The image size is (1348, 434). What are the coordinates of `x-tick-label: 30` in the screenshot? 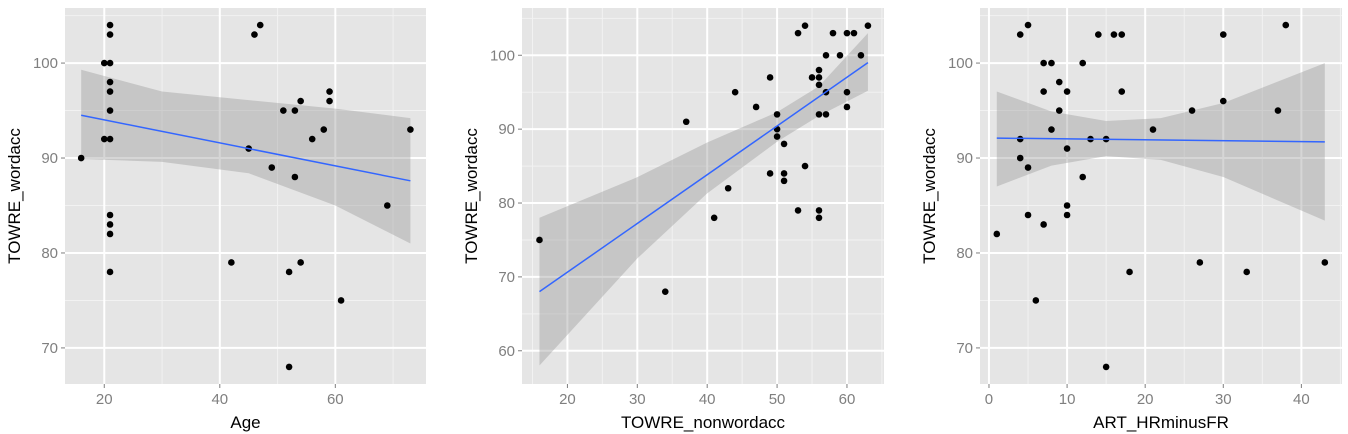 It's located at (1223, 399).